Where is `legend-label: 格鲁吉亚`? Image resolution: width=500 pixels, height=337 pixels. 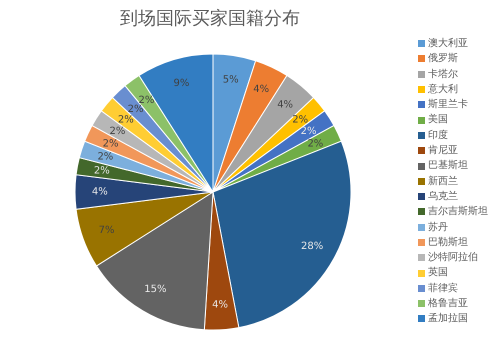
legend-label: 格鲁吉亚 is located at coordinates (448, 304).